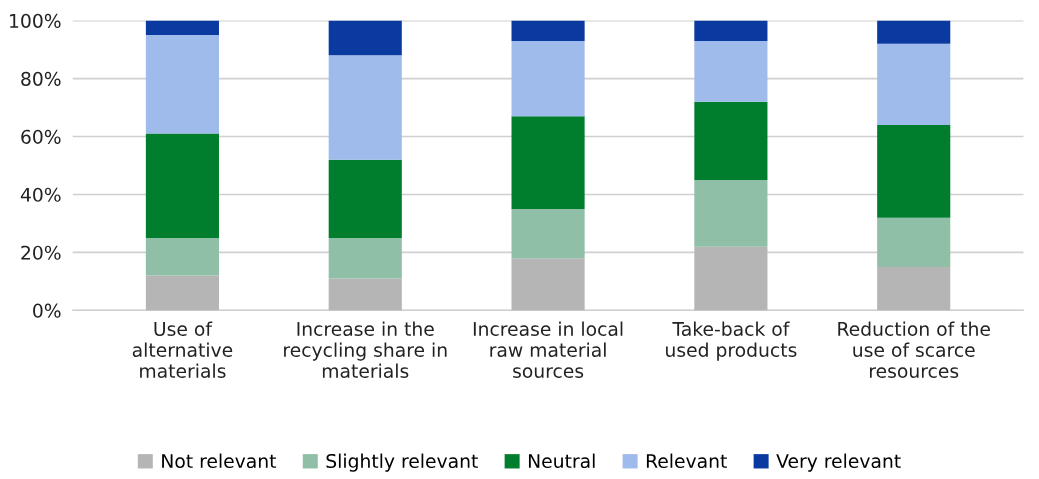  What do you see at coordinates (47, 310) in the screenshot?
I see `y-tick-label: 0%` at bounding box center [47, 310].